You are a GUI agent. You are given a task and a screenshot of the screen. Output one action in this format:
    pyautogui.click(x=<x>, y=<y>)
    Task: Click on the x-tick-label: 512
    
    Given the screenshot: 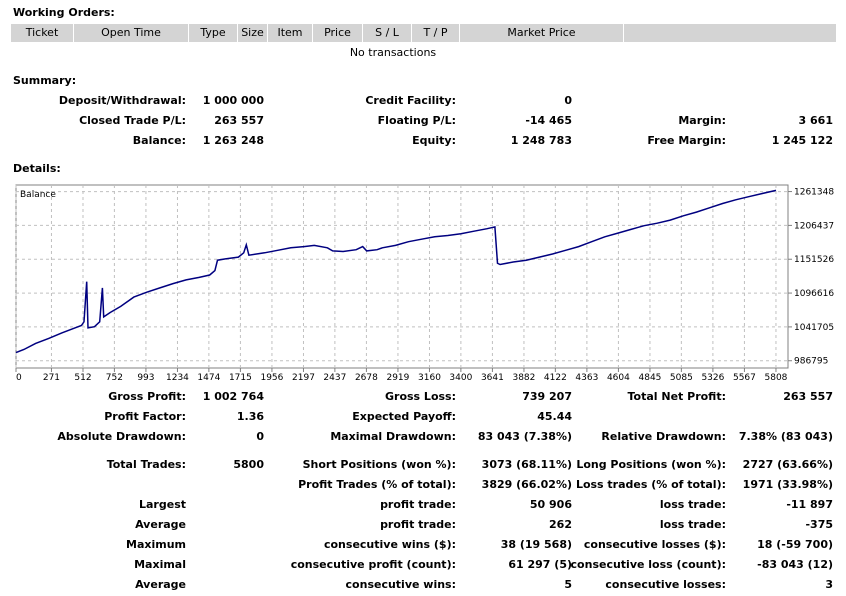 What is the action you would take?
    pyautogui.click(x=82, y=376)
    